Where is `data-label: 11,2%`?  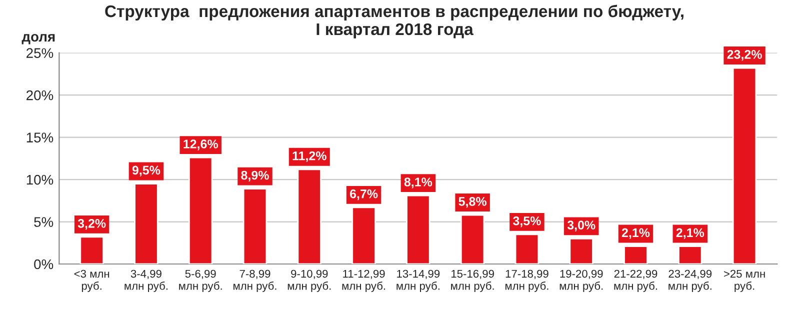 data-label: 11,2% is located at coordinates (309, 156).